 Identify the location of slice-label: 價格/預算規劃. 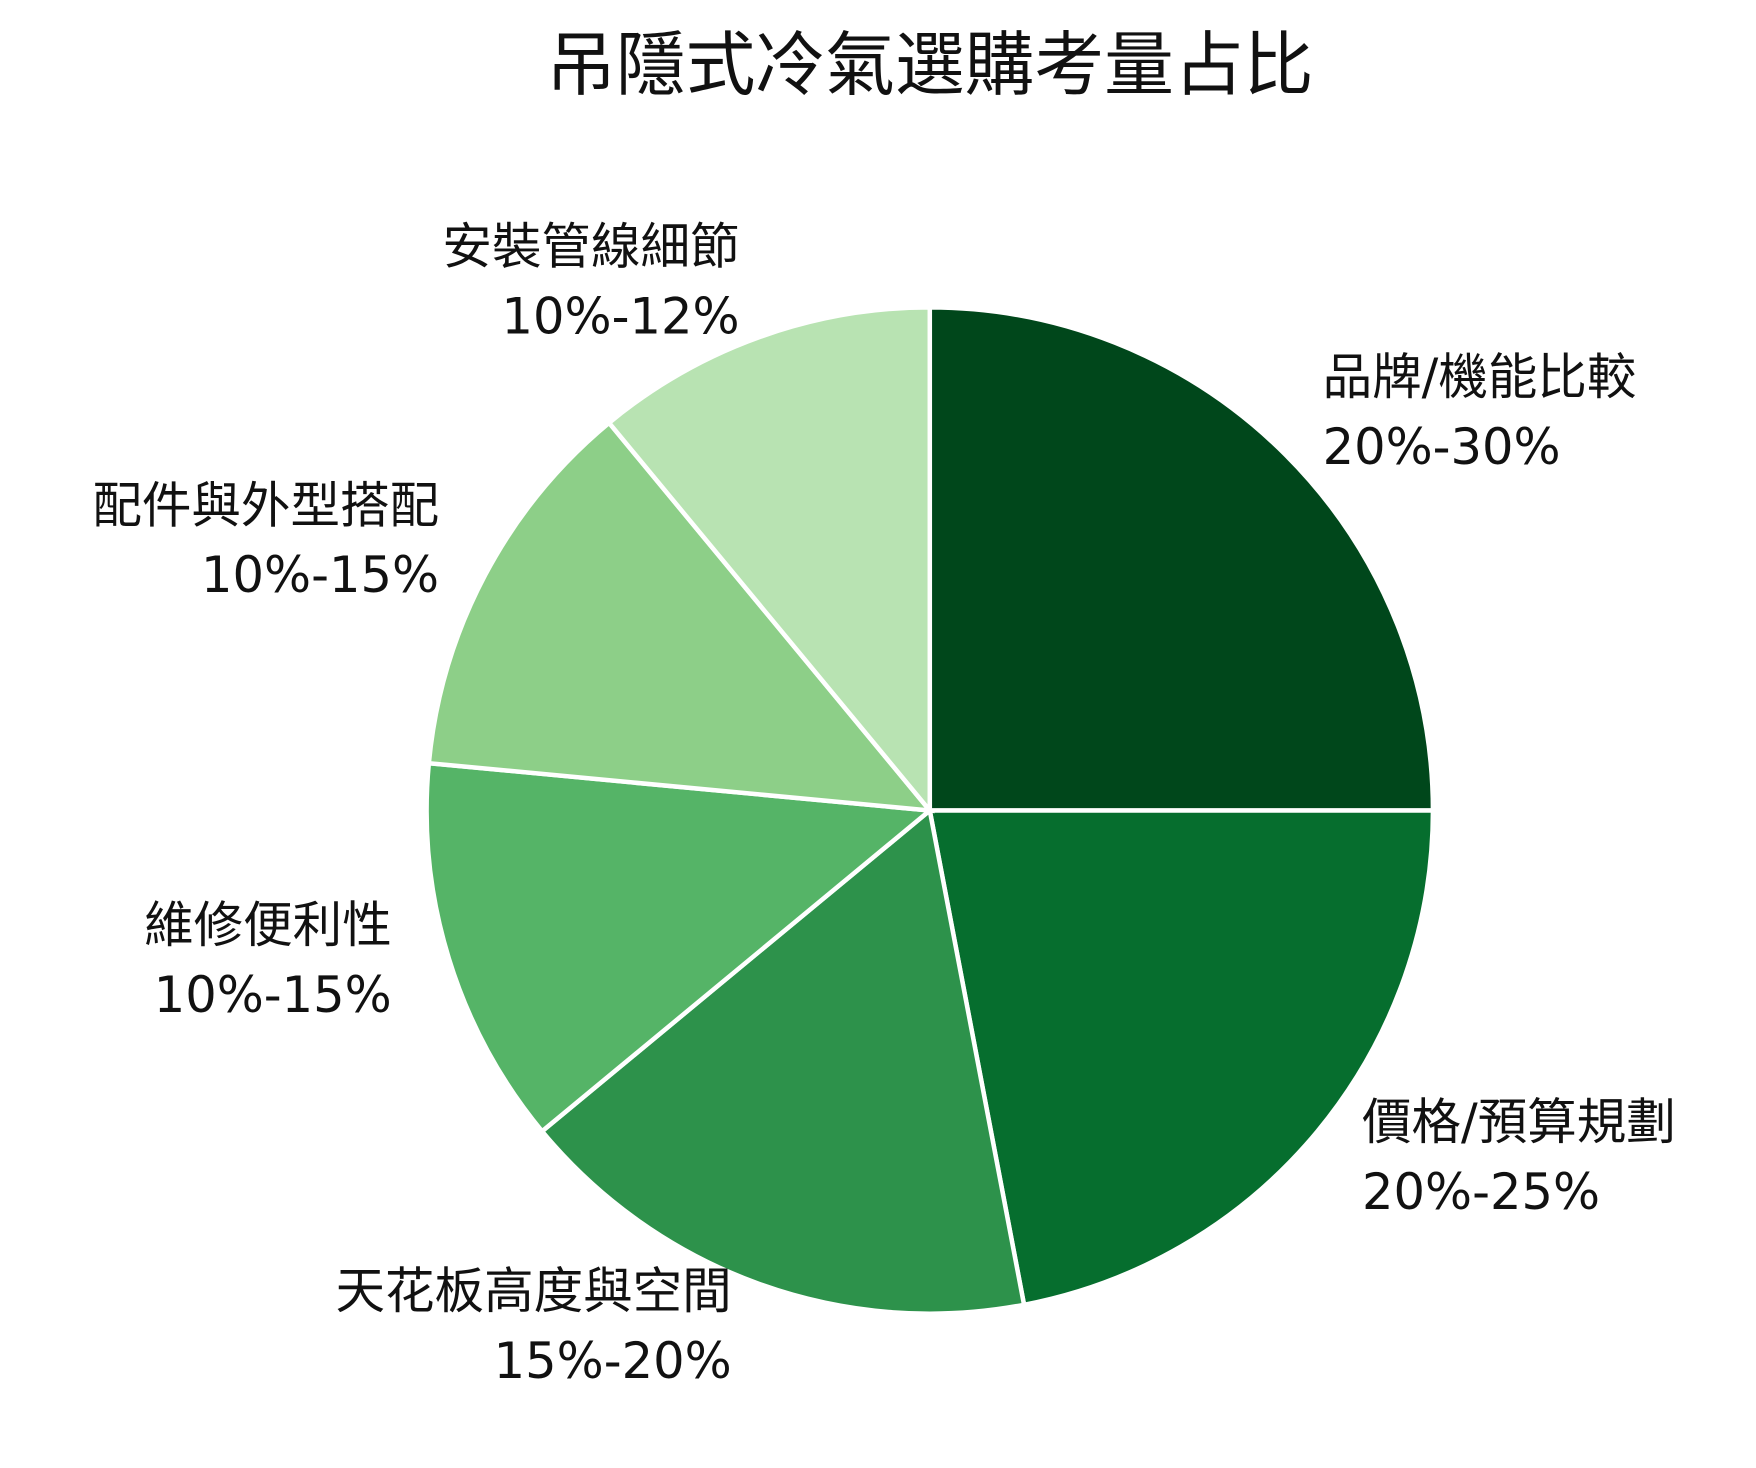
(1519, 1122).